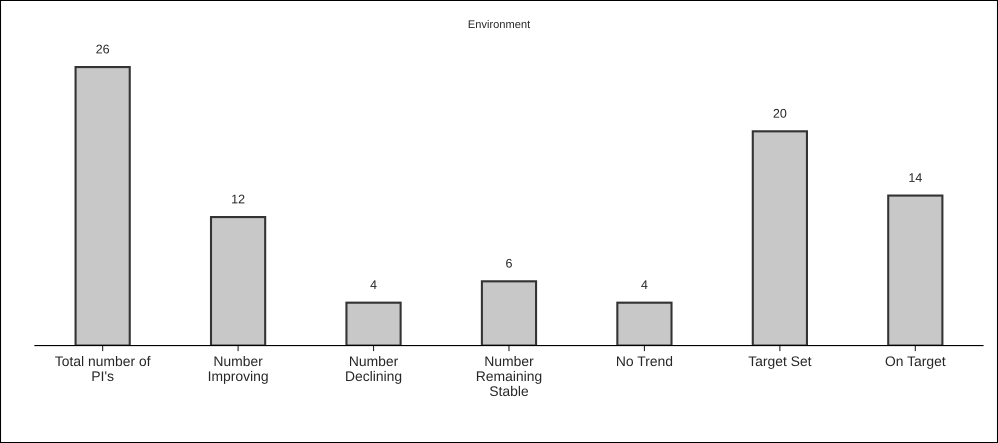 The image size is (998, 443). What do you see at coordinates (103, 49) in the screenshot?
I see `data-label: 26` at bounding box center [103, 49].